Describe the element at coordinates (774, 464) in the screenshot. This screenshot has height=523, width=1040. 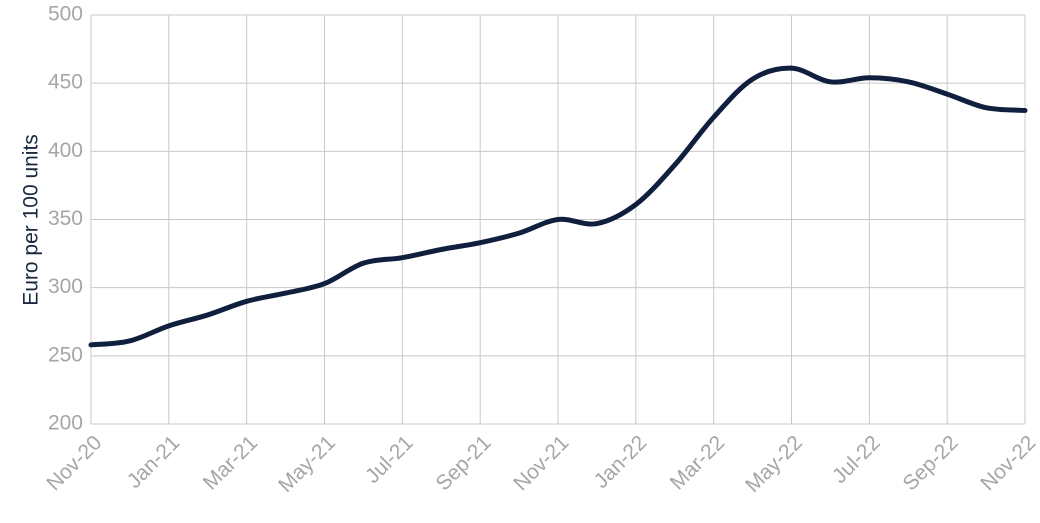
I see `x-tick-label: May-22` at that location.